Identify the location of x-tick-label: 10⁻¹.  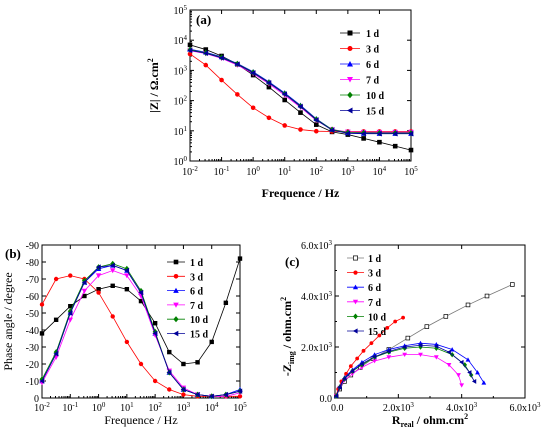
(222, 171).